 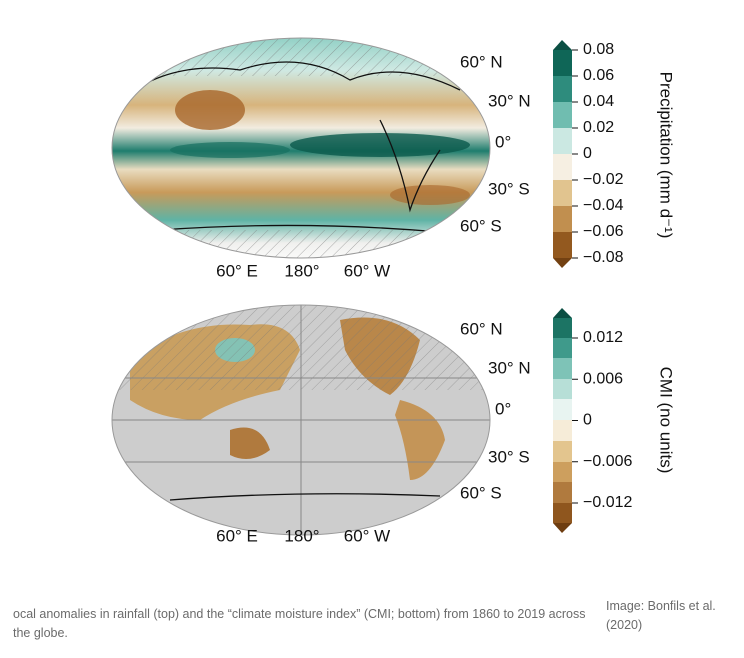 What do you see at coordinates (598, 49) in the screenshot?
I see `colorbar-tick-label: 0.08` at bounding box center [598, 49].